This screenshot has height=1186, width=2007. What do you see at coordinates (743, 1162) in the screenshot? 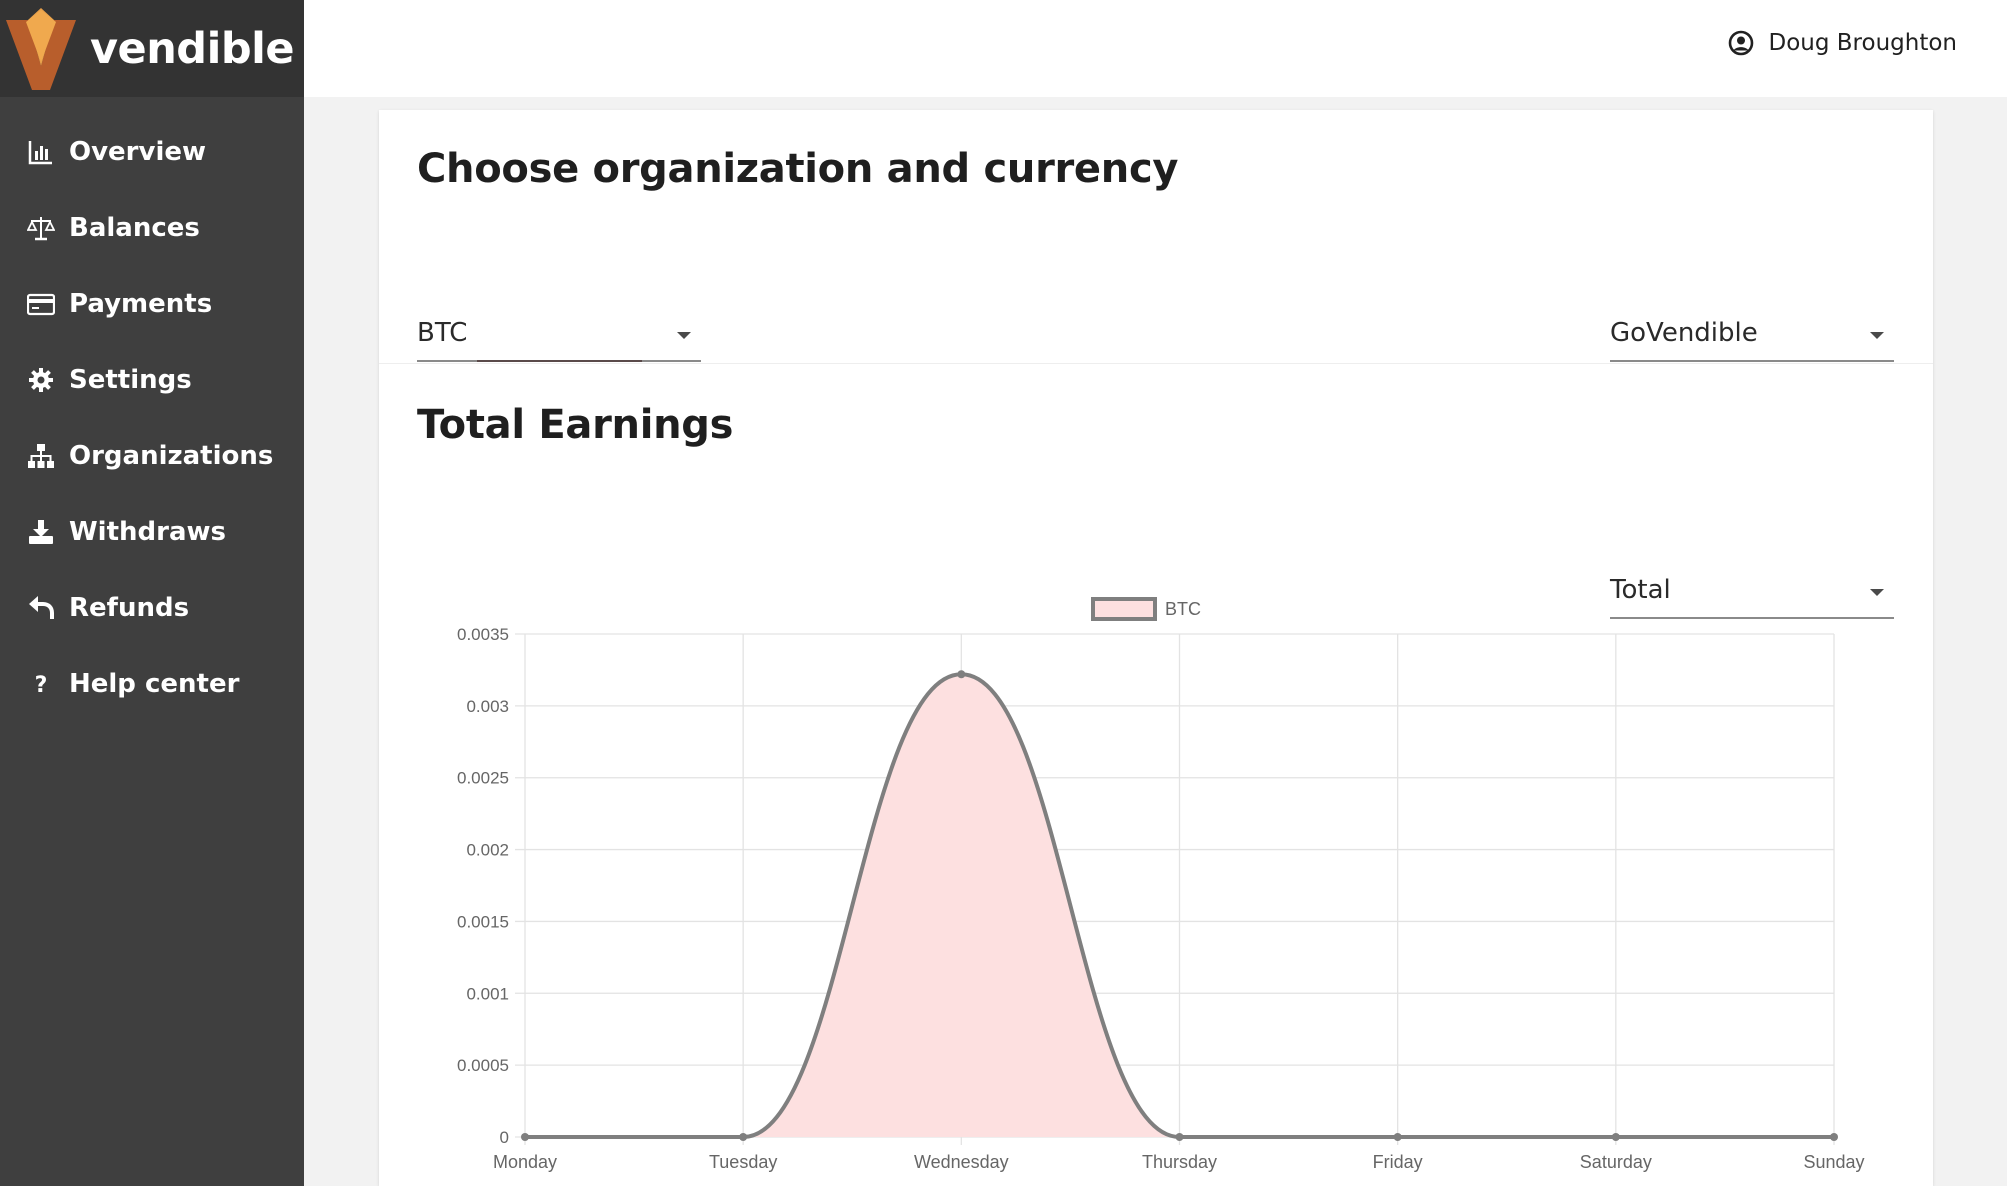
I see `x-tick-label: Tuesday` at bounding box center [743, 1162].